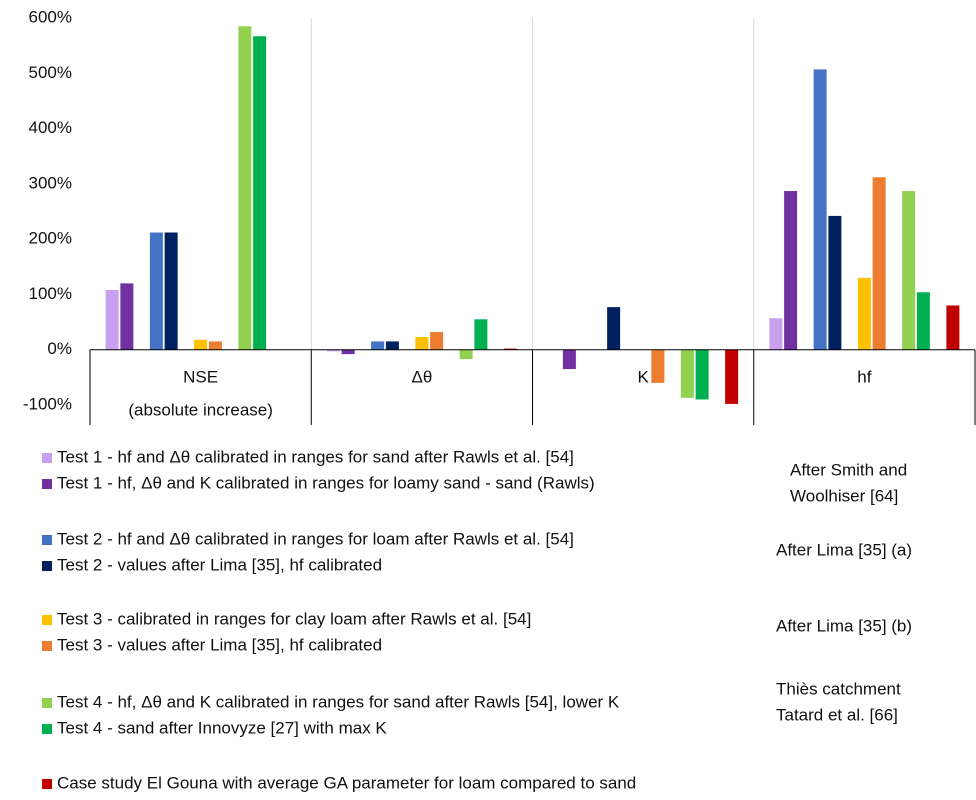 Image resolution: width=976 pixels, height=800 pixels. What do you see at coordinates (50, 72) in the screenshot?
I see `y-tick-label: 500%` at bounding box center [50, 72].